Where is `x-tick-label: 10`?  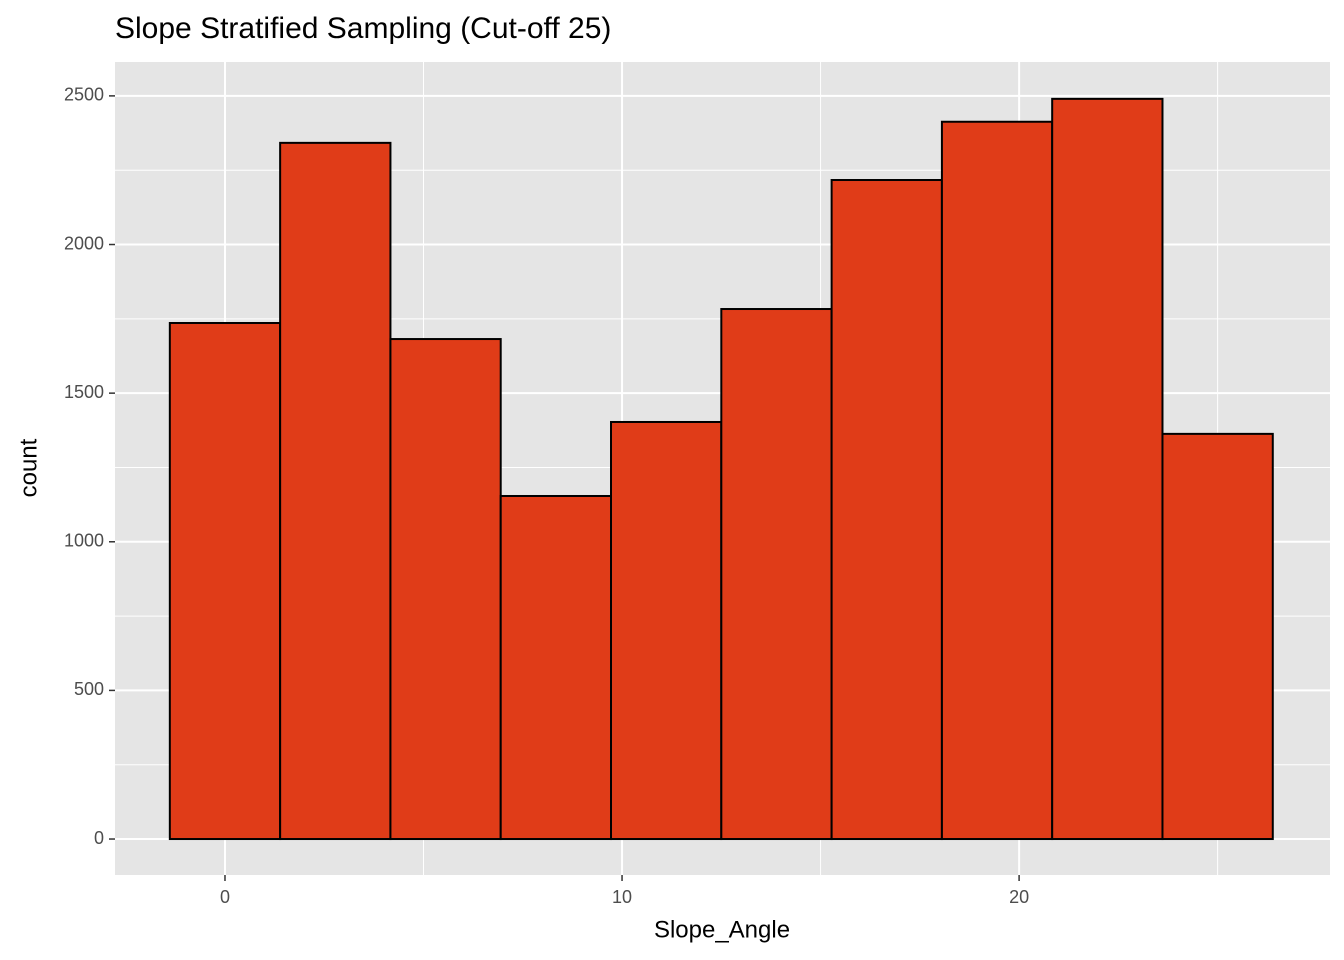 x-tick-label: 10 is located at coordinates (622, 897).